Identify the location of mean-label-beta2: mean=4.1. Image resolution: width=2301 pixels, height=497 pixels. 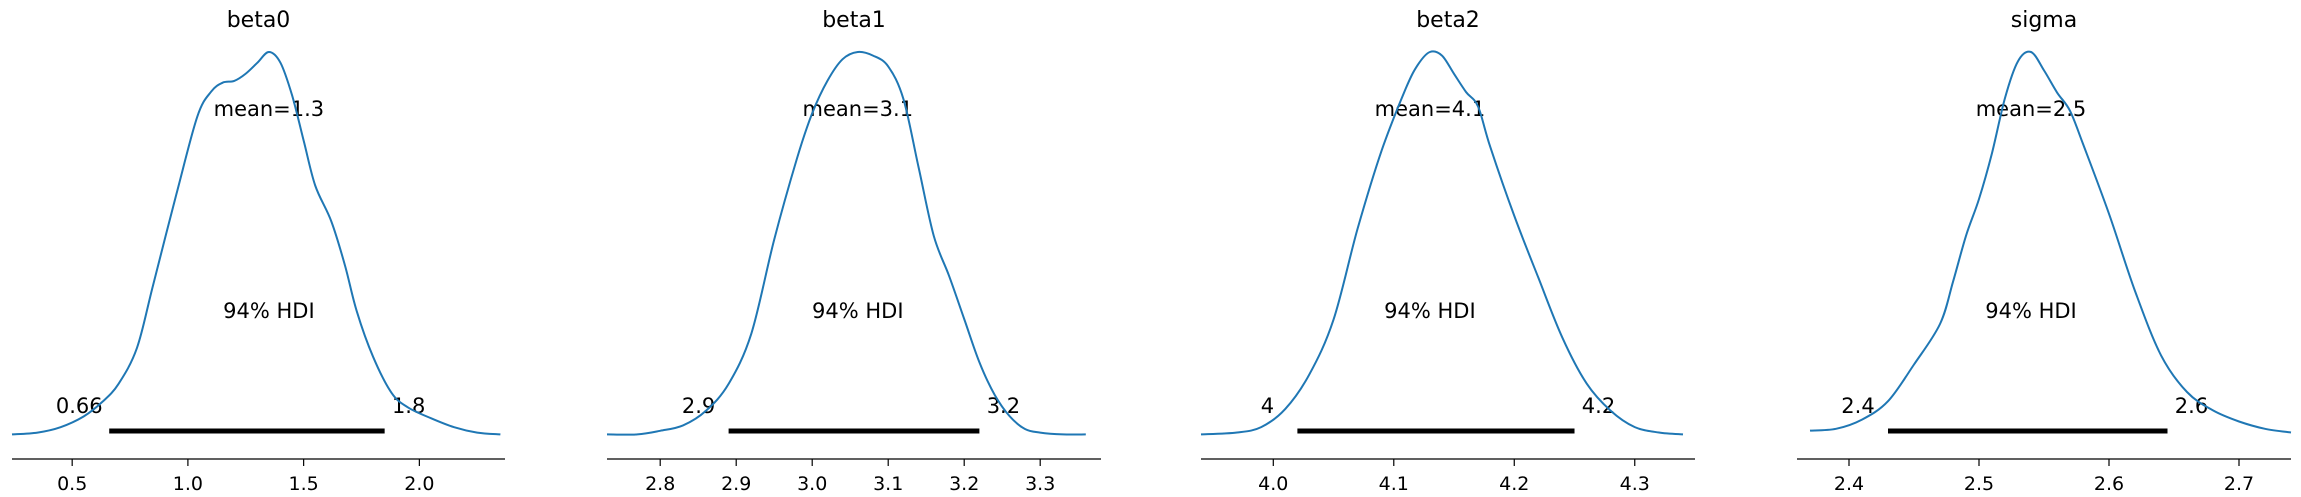
(1430, 109).